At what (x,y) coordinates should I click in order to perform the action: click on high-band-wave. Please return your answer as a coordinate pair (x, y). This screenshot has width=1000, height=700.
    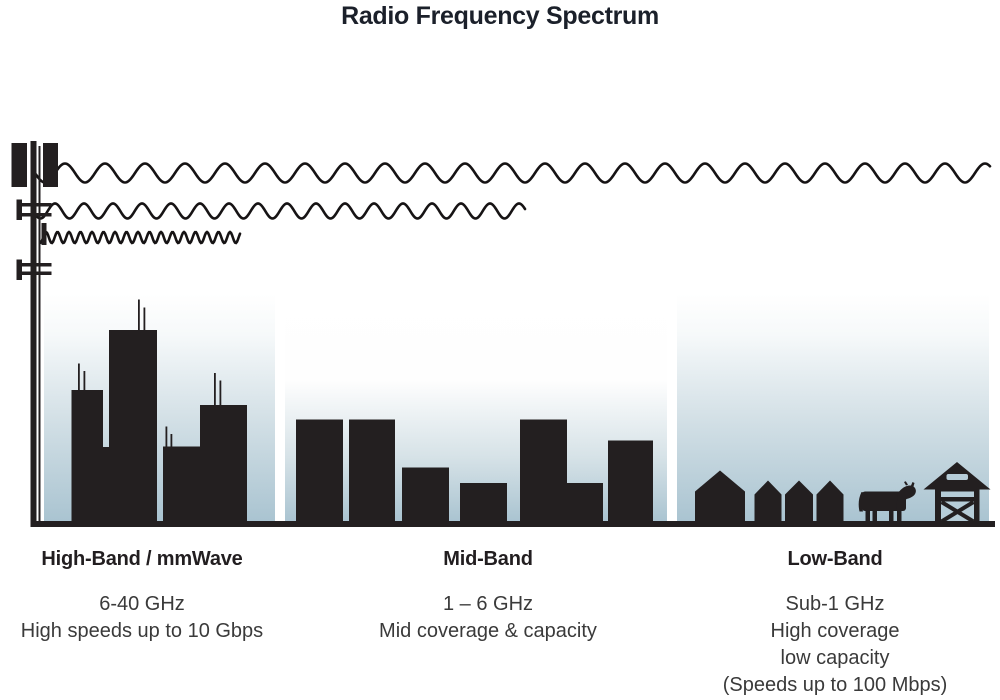
    Looking at the image, I should click on (140, 237).